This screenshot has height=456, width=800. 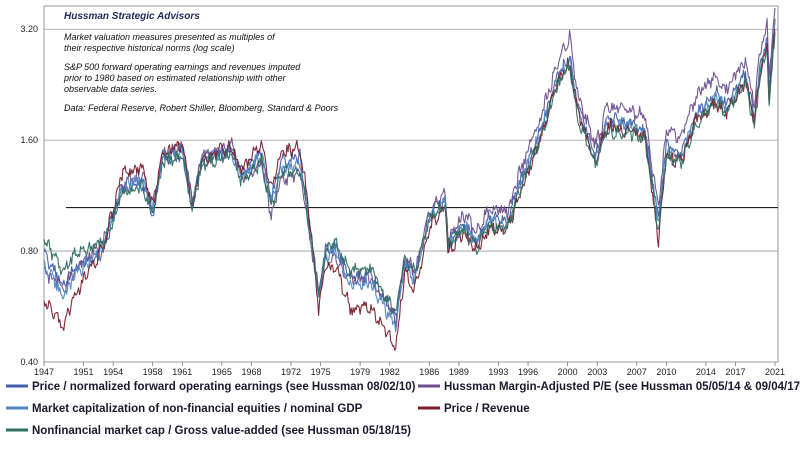 I want to click on y-tick-label: 3.20, so click(x=29, y=29).